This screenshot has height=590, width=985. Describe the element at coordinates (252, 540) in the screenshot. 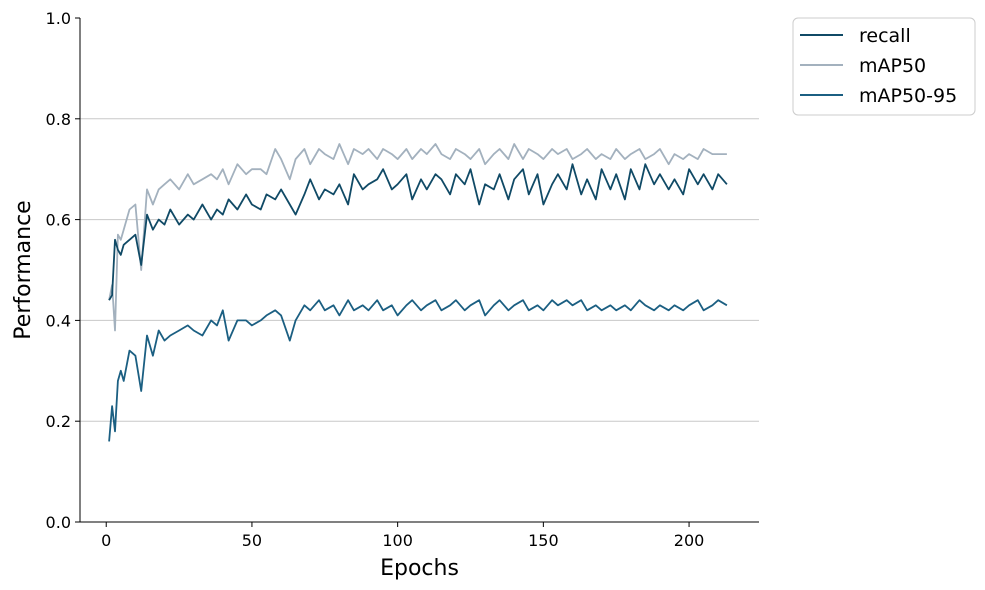

I see `x-tick-label: 50` at that location.